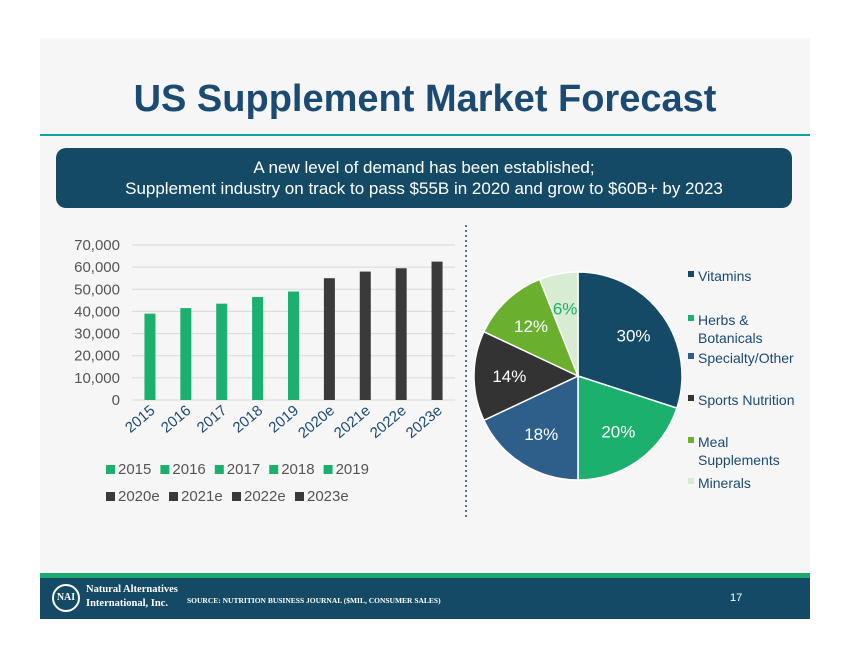 The width and height of the screenshot is (850, 657). I want to click on pie-data-label: 20%, so click(618, 432).